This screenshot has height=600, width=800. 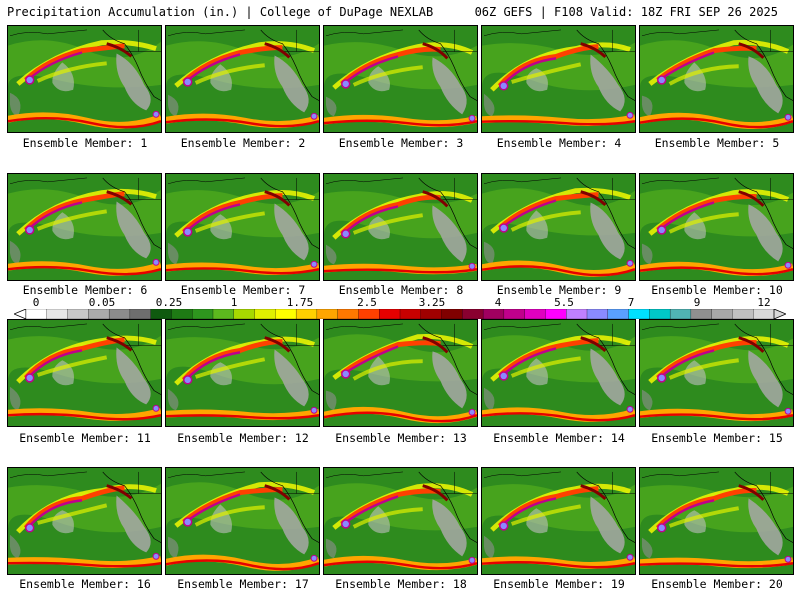 What do you see at coordinates (234, 302) in the screenshot?
I see `legend-tick-label: 1` at bounding box center [234, 302].